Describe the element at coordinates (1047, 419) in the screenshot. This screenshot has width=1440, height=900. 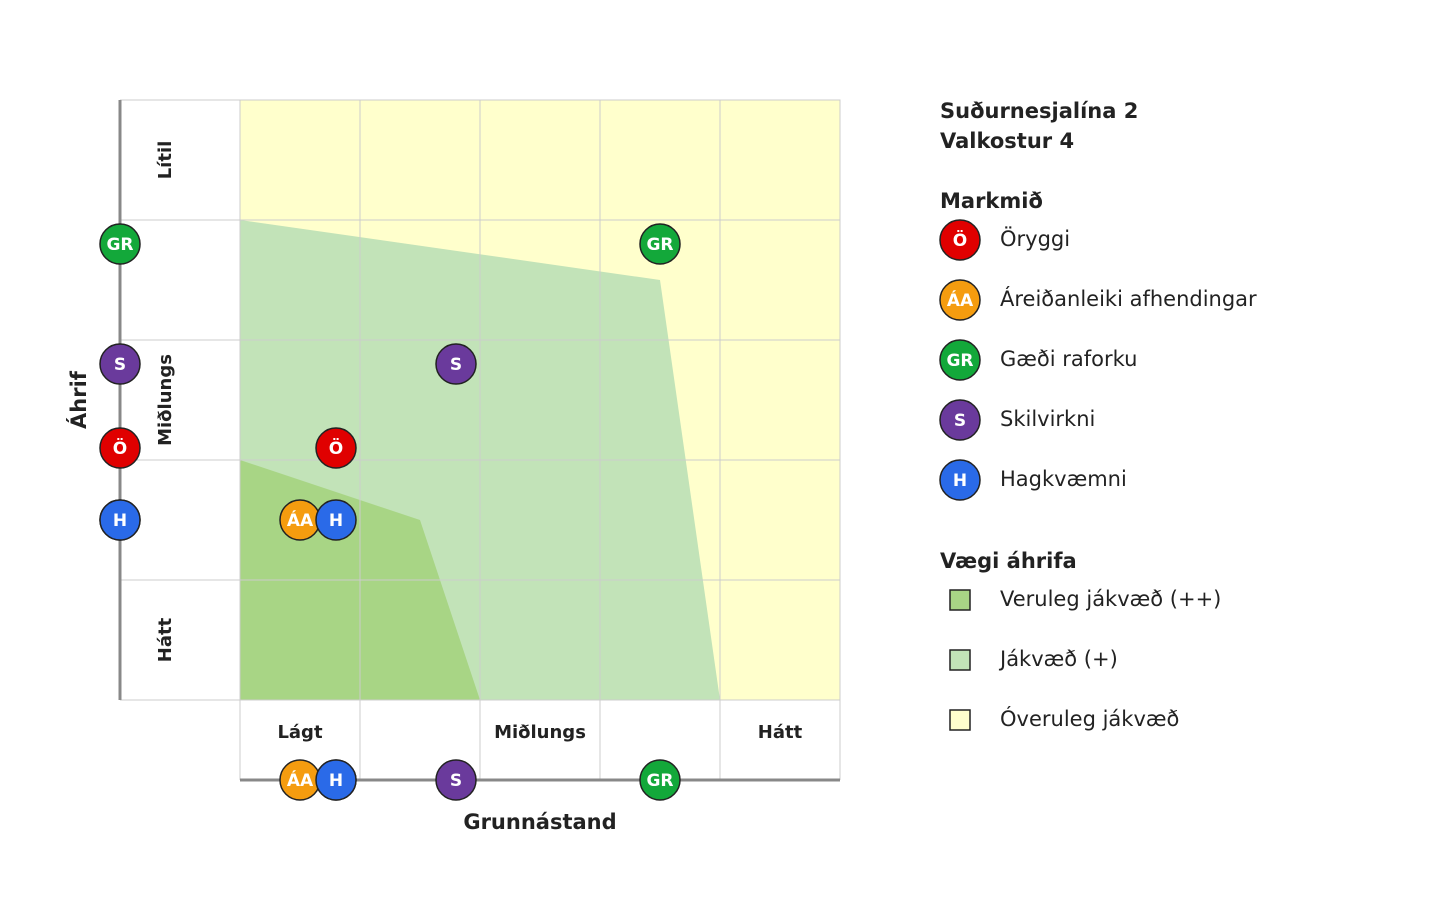
I see `legend-label: Skilvirkni` at that location.